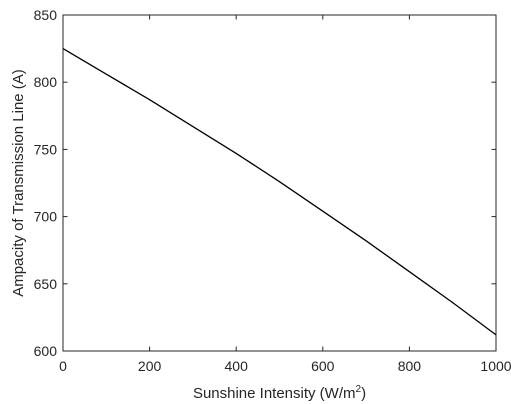 The height and width of the screenshot is (404, 511). Describe the element at coordinates (18, 183) in the screenshot. I see `y-axis-label: Ampacity of Transmission Line (A)` at that location.